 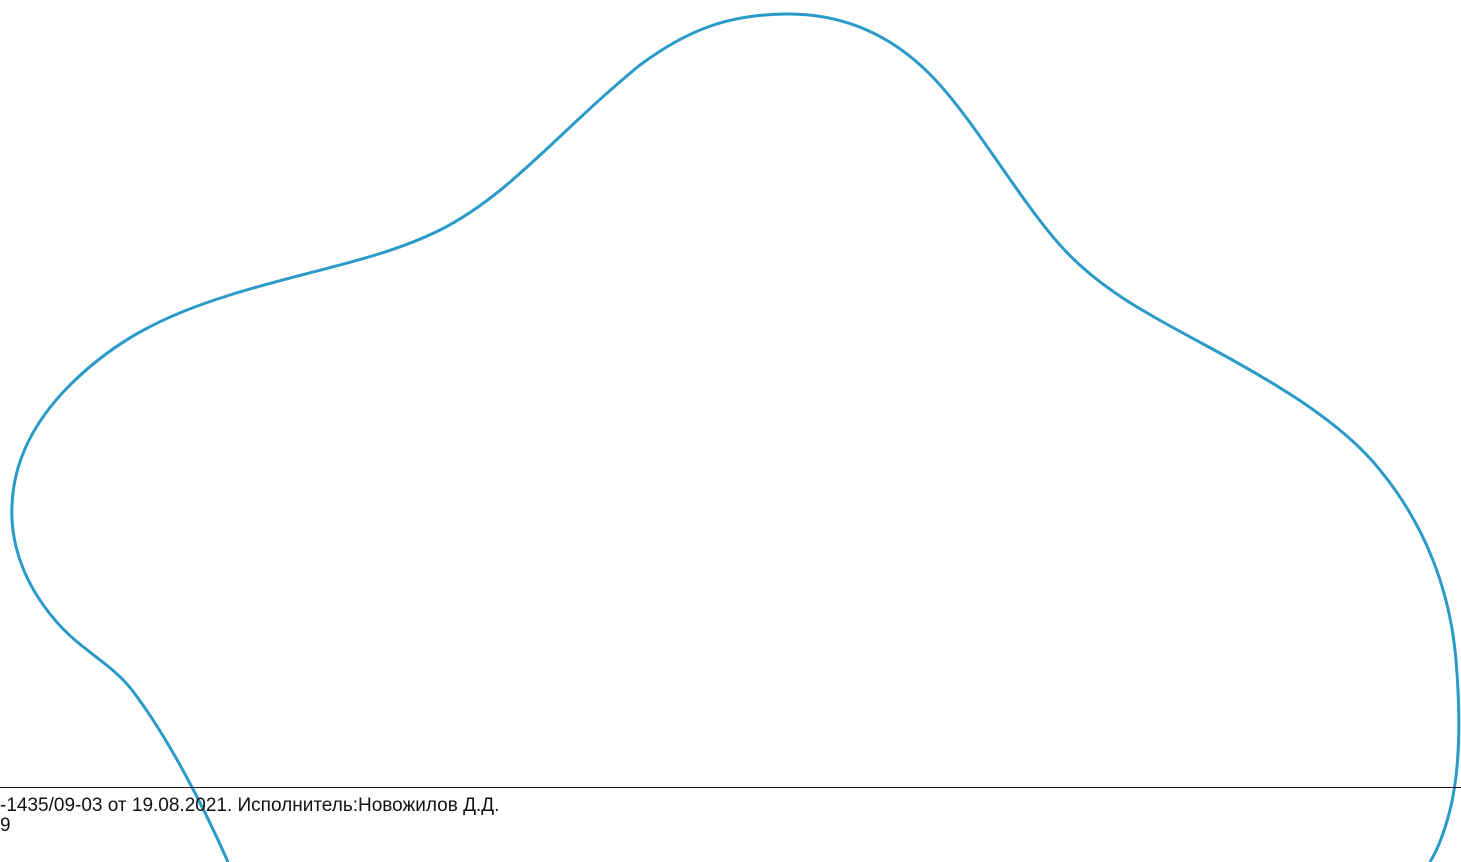 I want to click on footer-divider, so click(x=730, y=787).